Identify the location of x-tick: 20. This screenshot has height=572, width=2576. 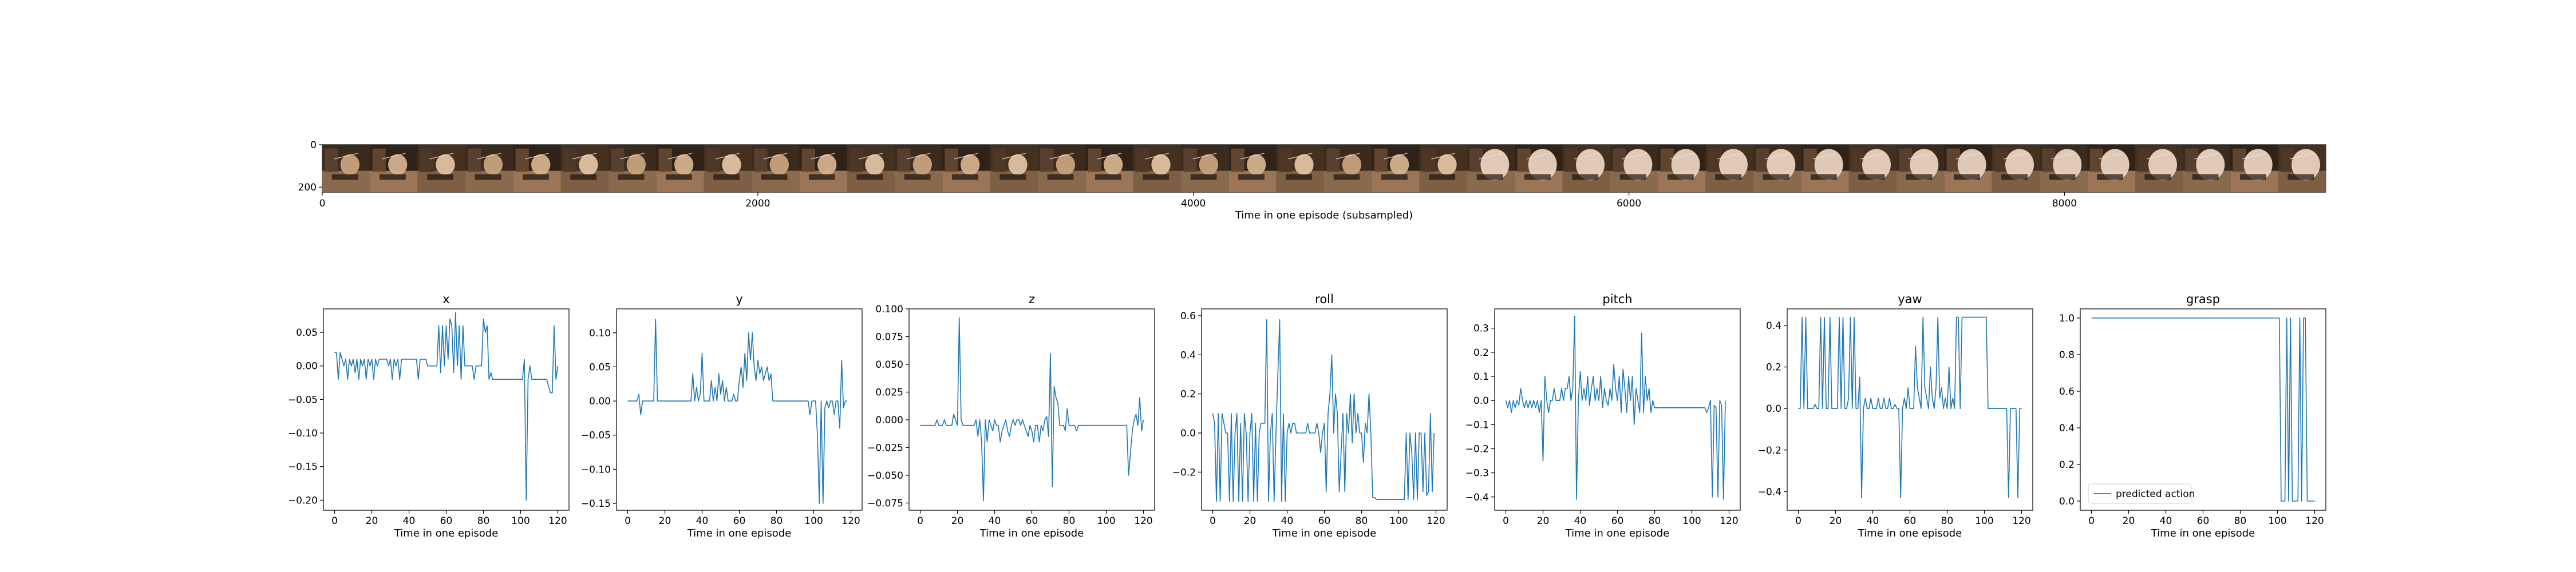
(1836, 518).